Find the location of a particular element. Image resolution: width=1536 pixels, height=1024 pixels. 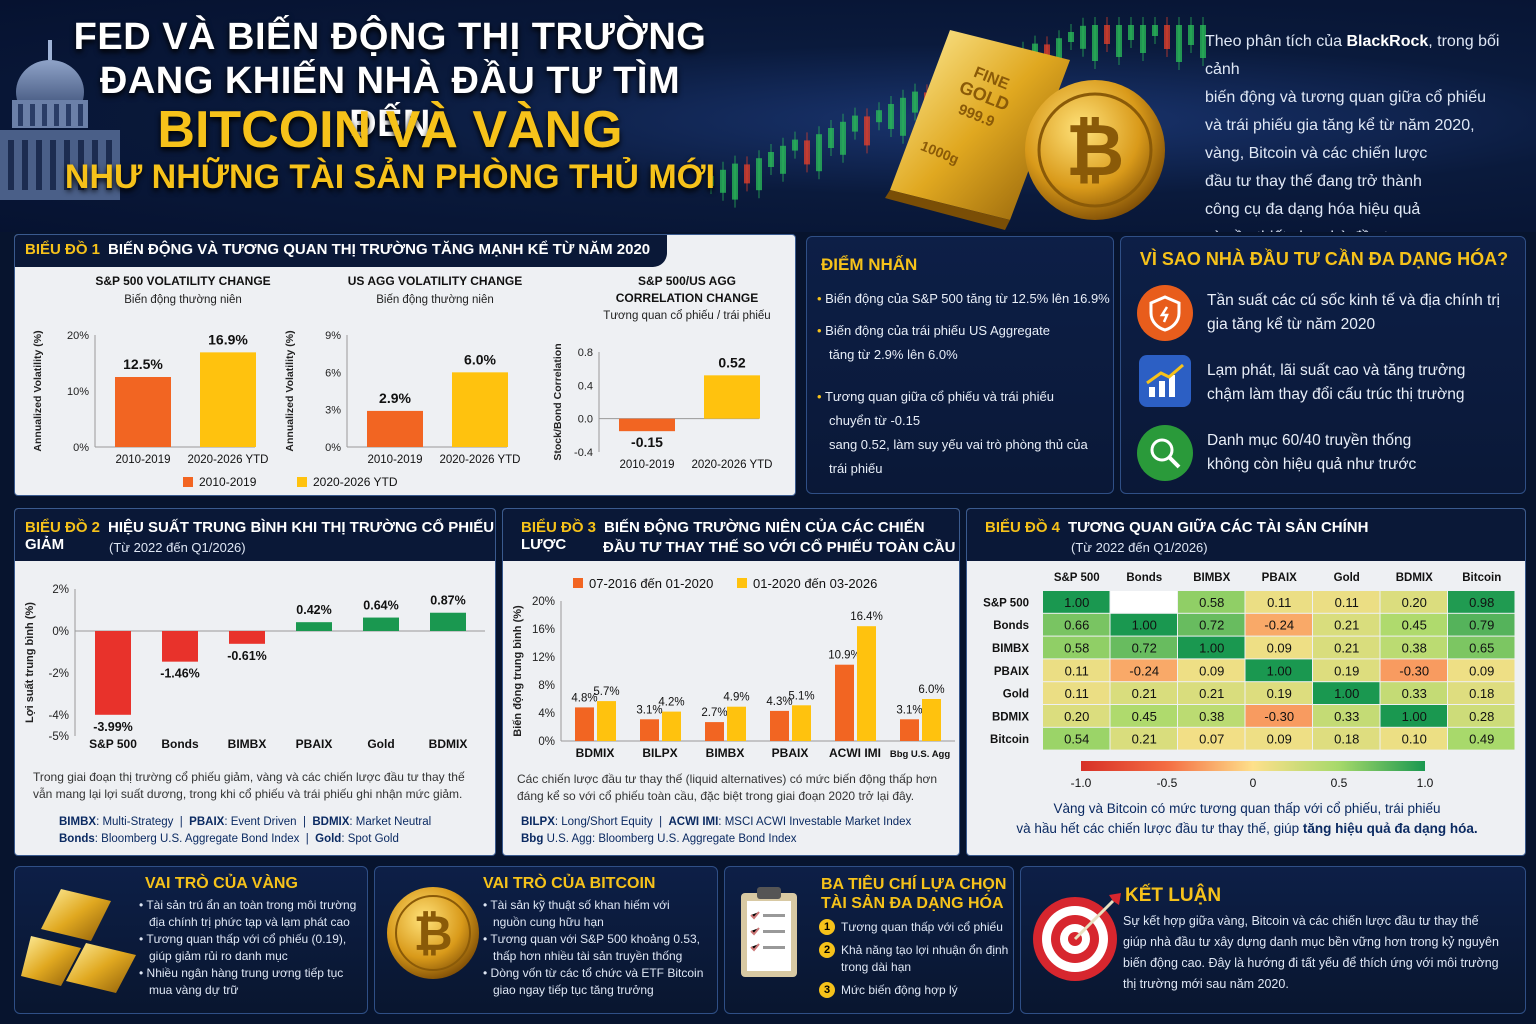

hero-title-line3: BITCOIN VÀ VÀNG is located at coordinates (390, 130).